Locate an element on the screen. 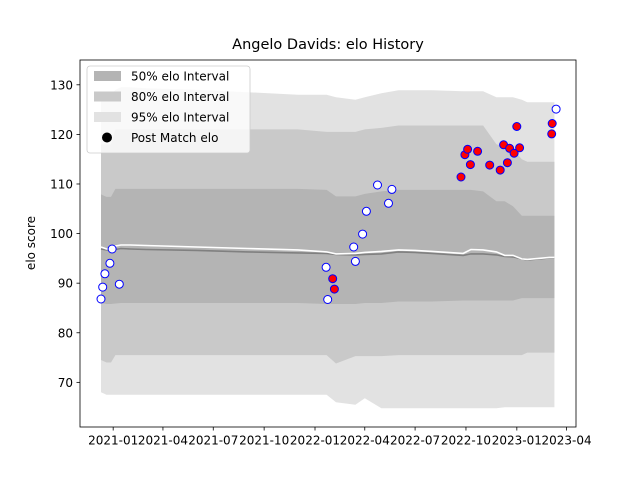  x-tick-label: 2023-01 is located at coordinates (517, 441).